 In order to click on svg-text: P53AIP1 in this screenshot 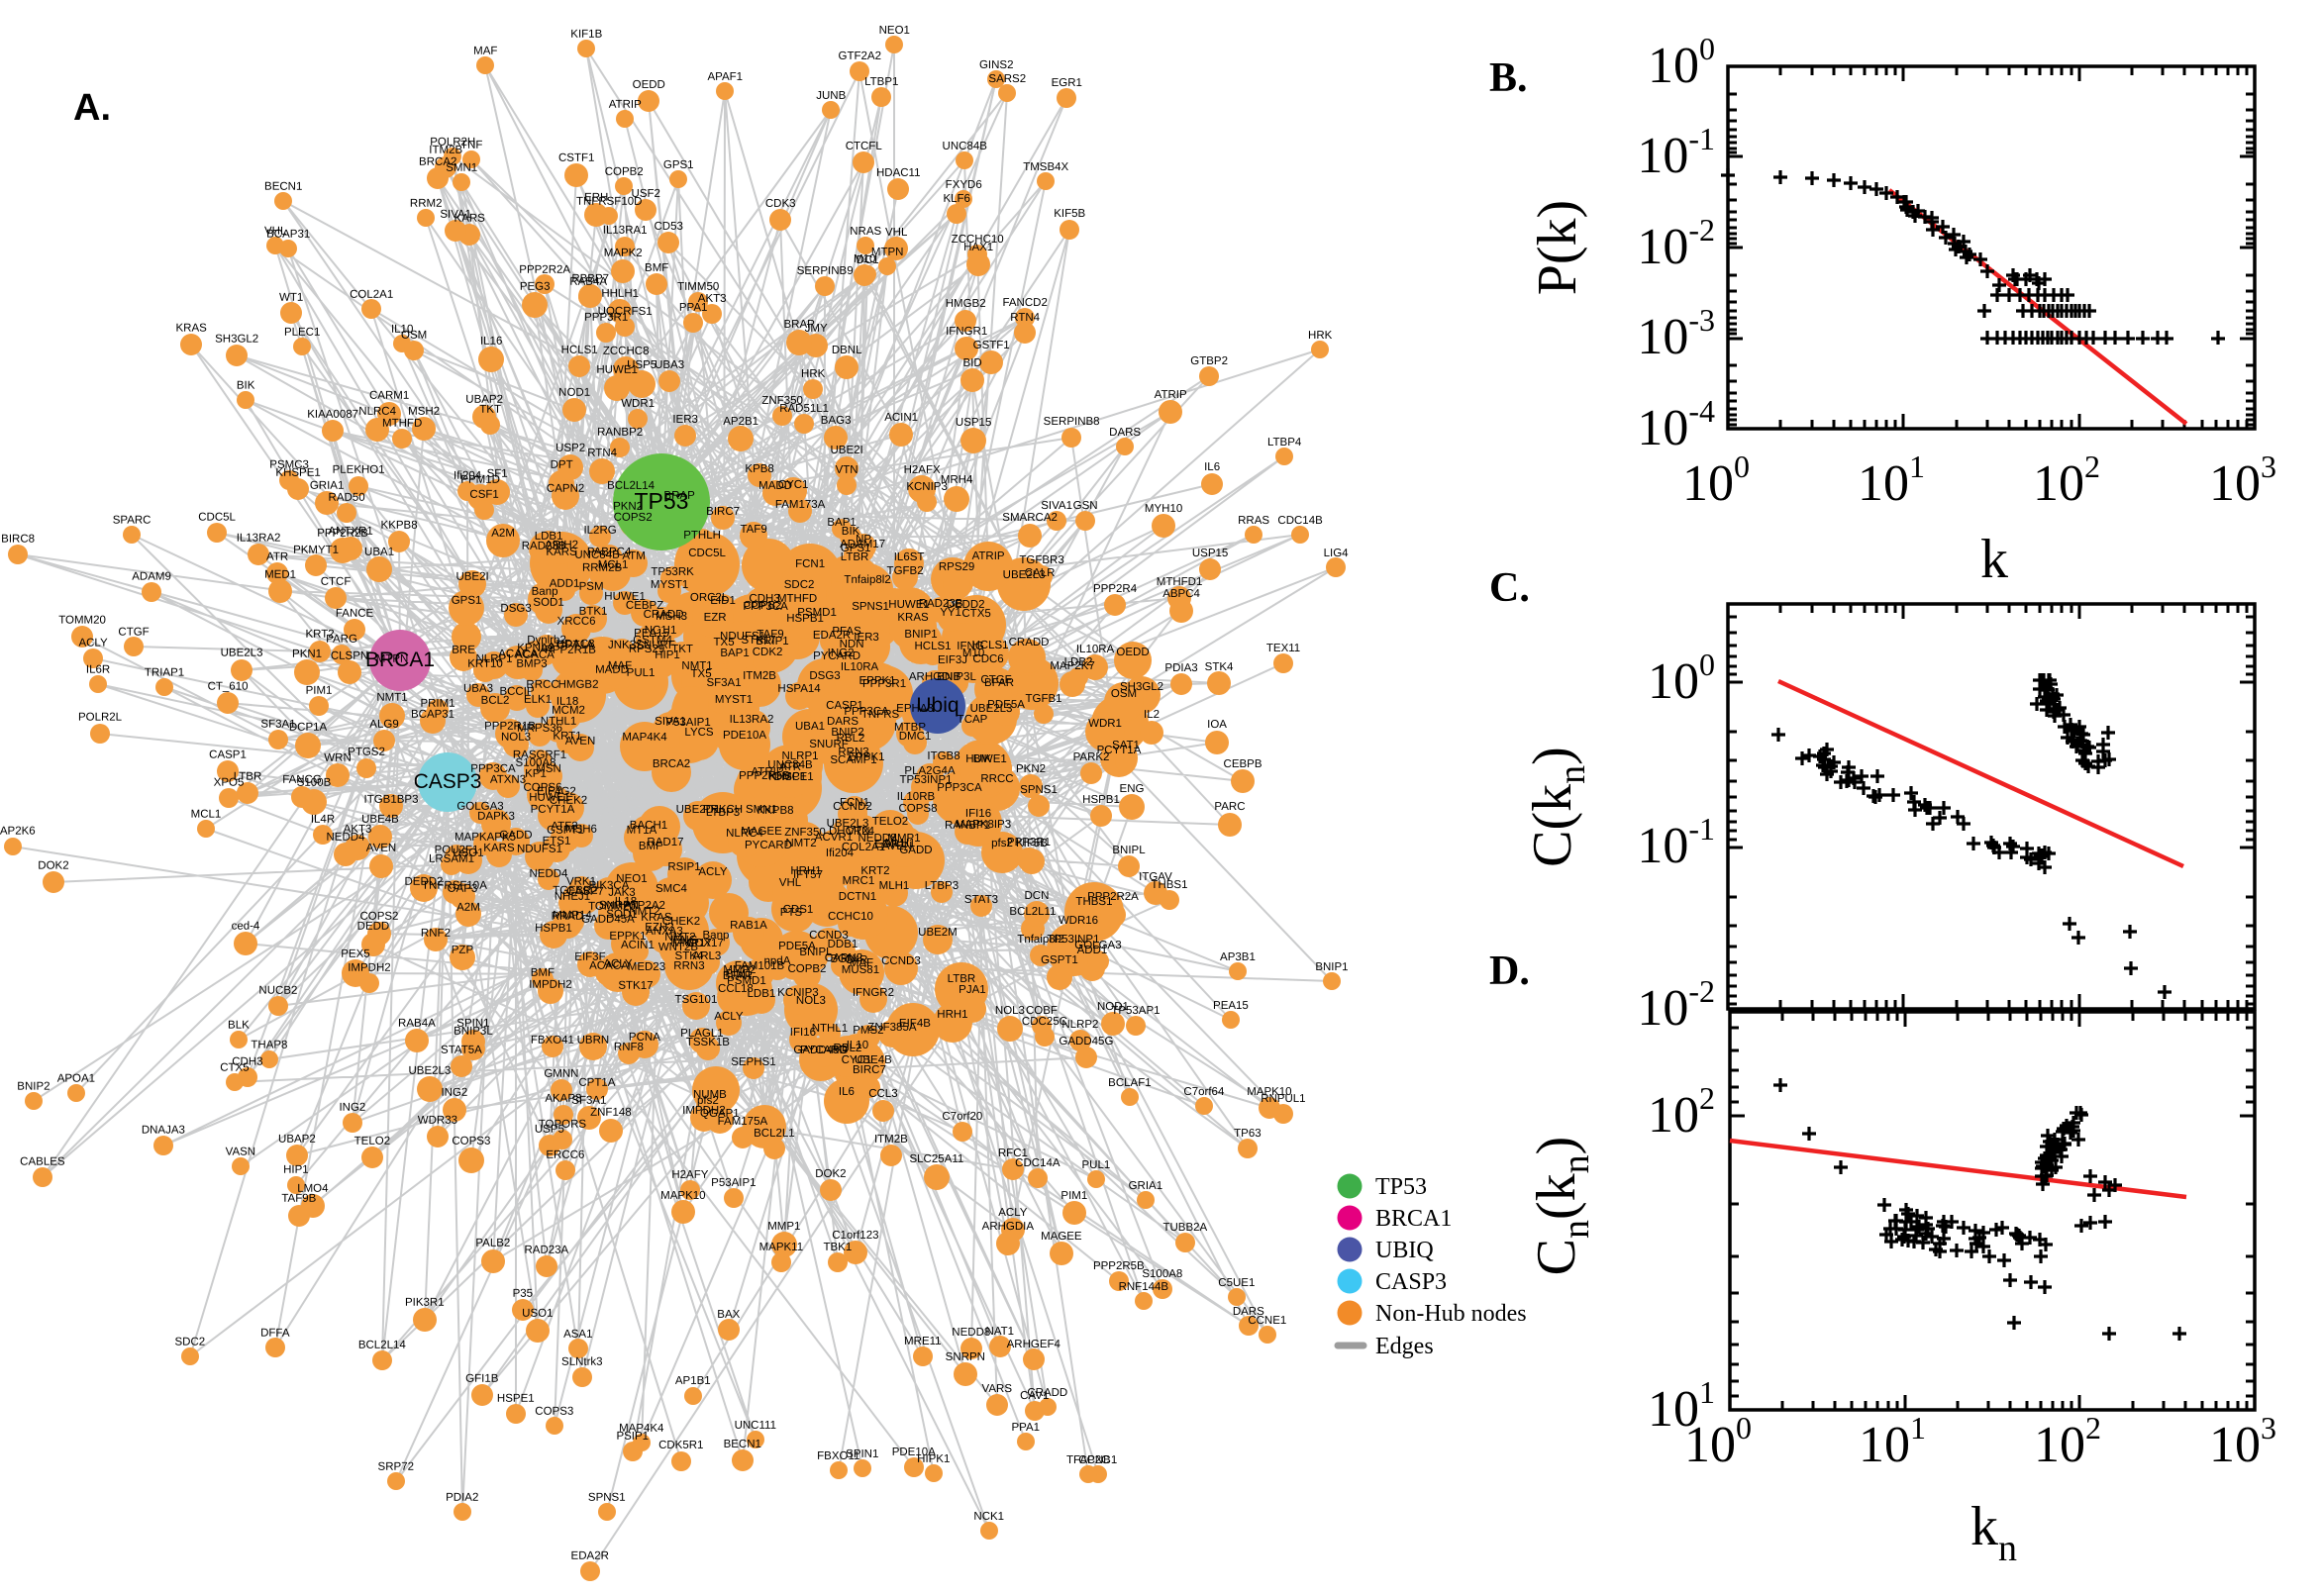, I will do `click(734, 1183)`.